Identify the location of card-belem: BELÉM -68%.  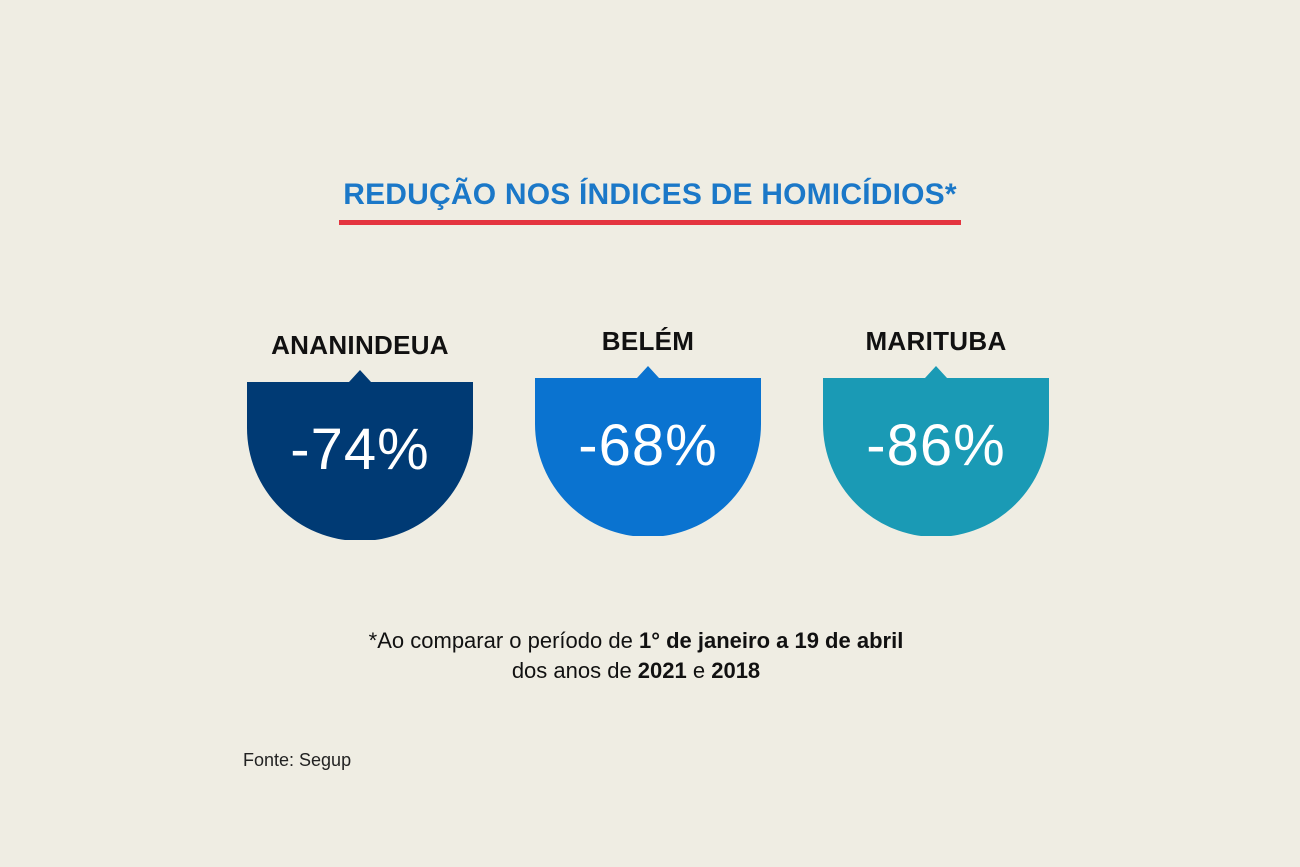
(648, 431).